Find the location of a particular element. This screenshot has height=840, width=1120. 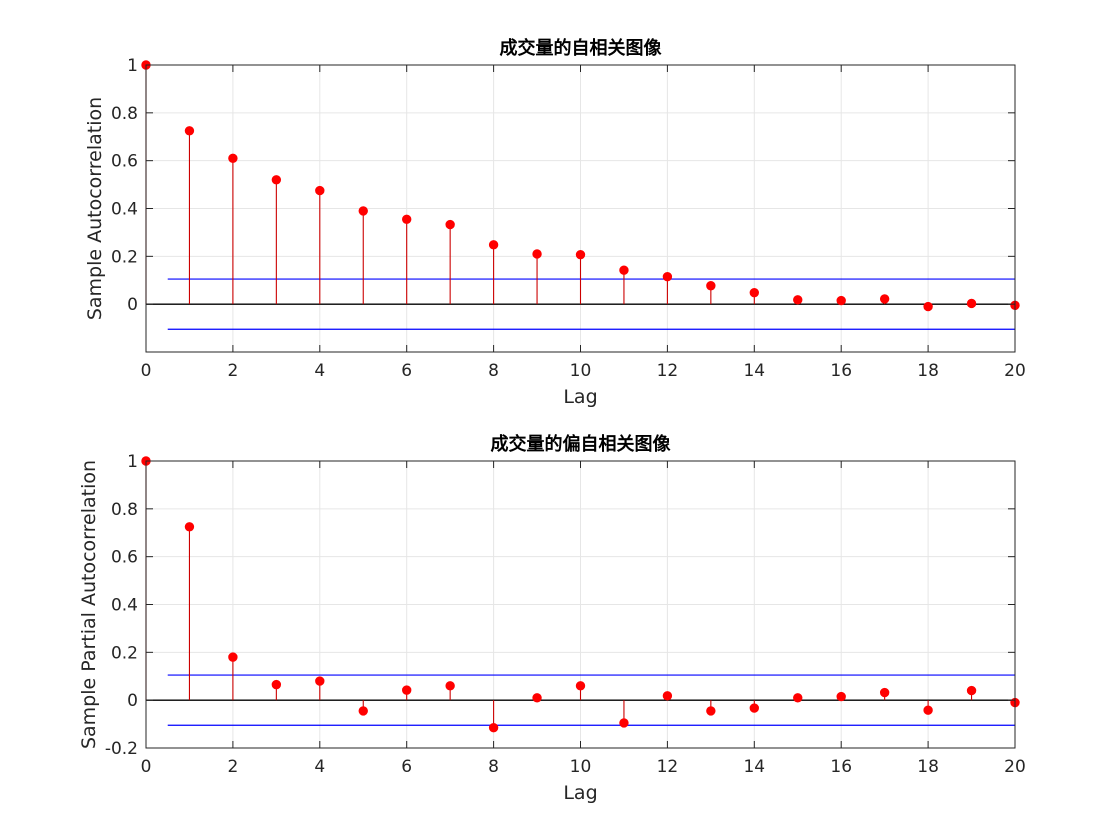

y-axis-label: Sample Autocorrelation is located at coordinates (95, 208).